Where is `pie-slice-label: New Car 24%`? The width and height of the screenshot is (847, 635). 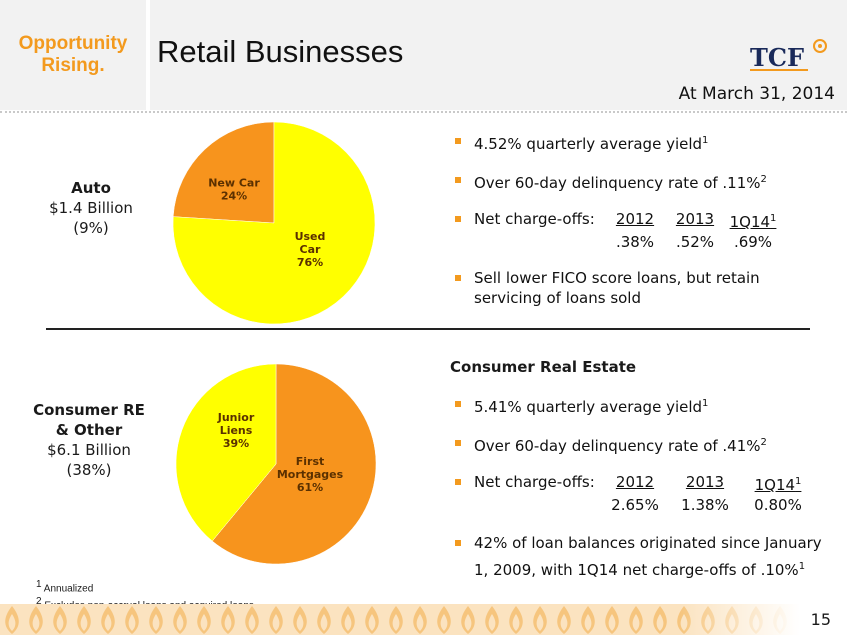 pie-slice-label: New Car 24% is located at coordinates (234, 190).